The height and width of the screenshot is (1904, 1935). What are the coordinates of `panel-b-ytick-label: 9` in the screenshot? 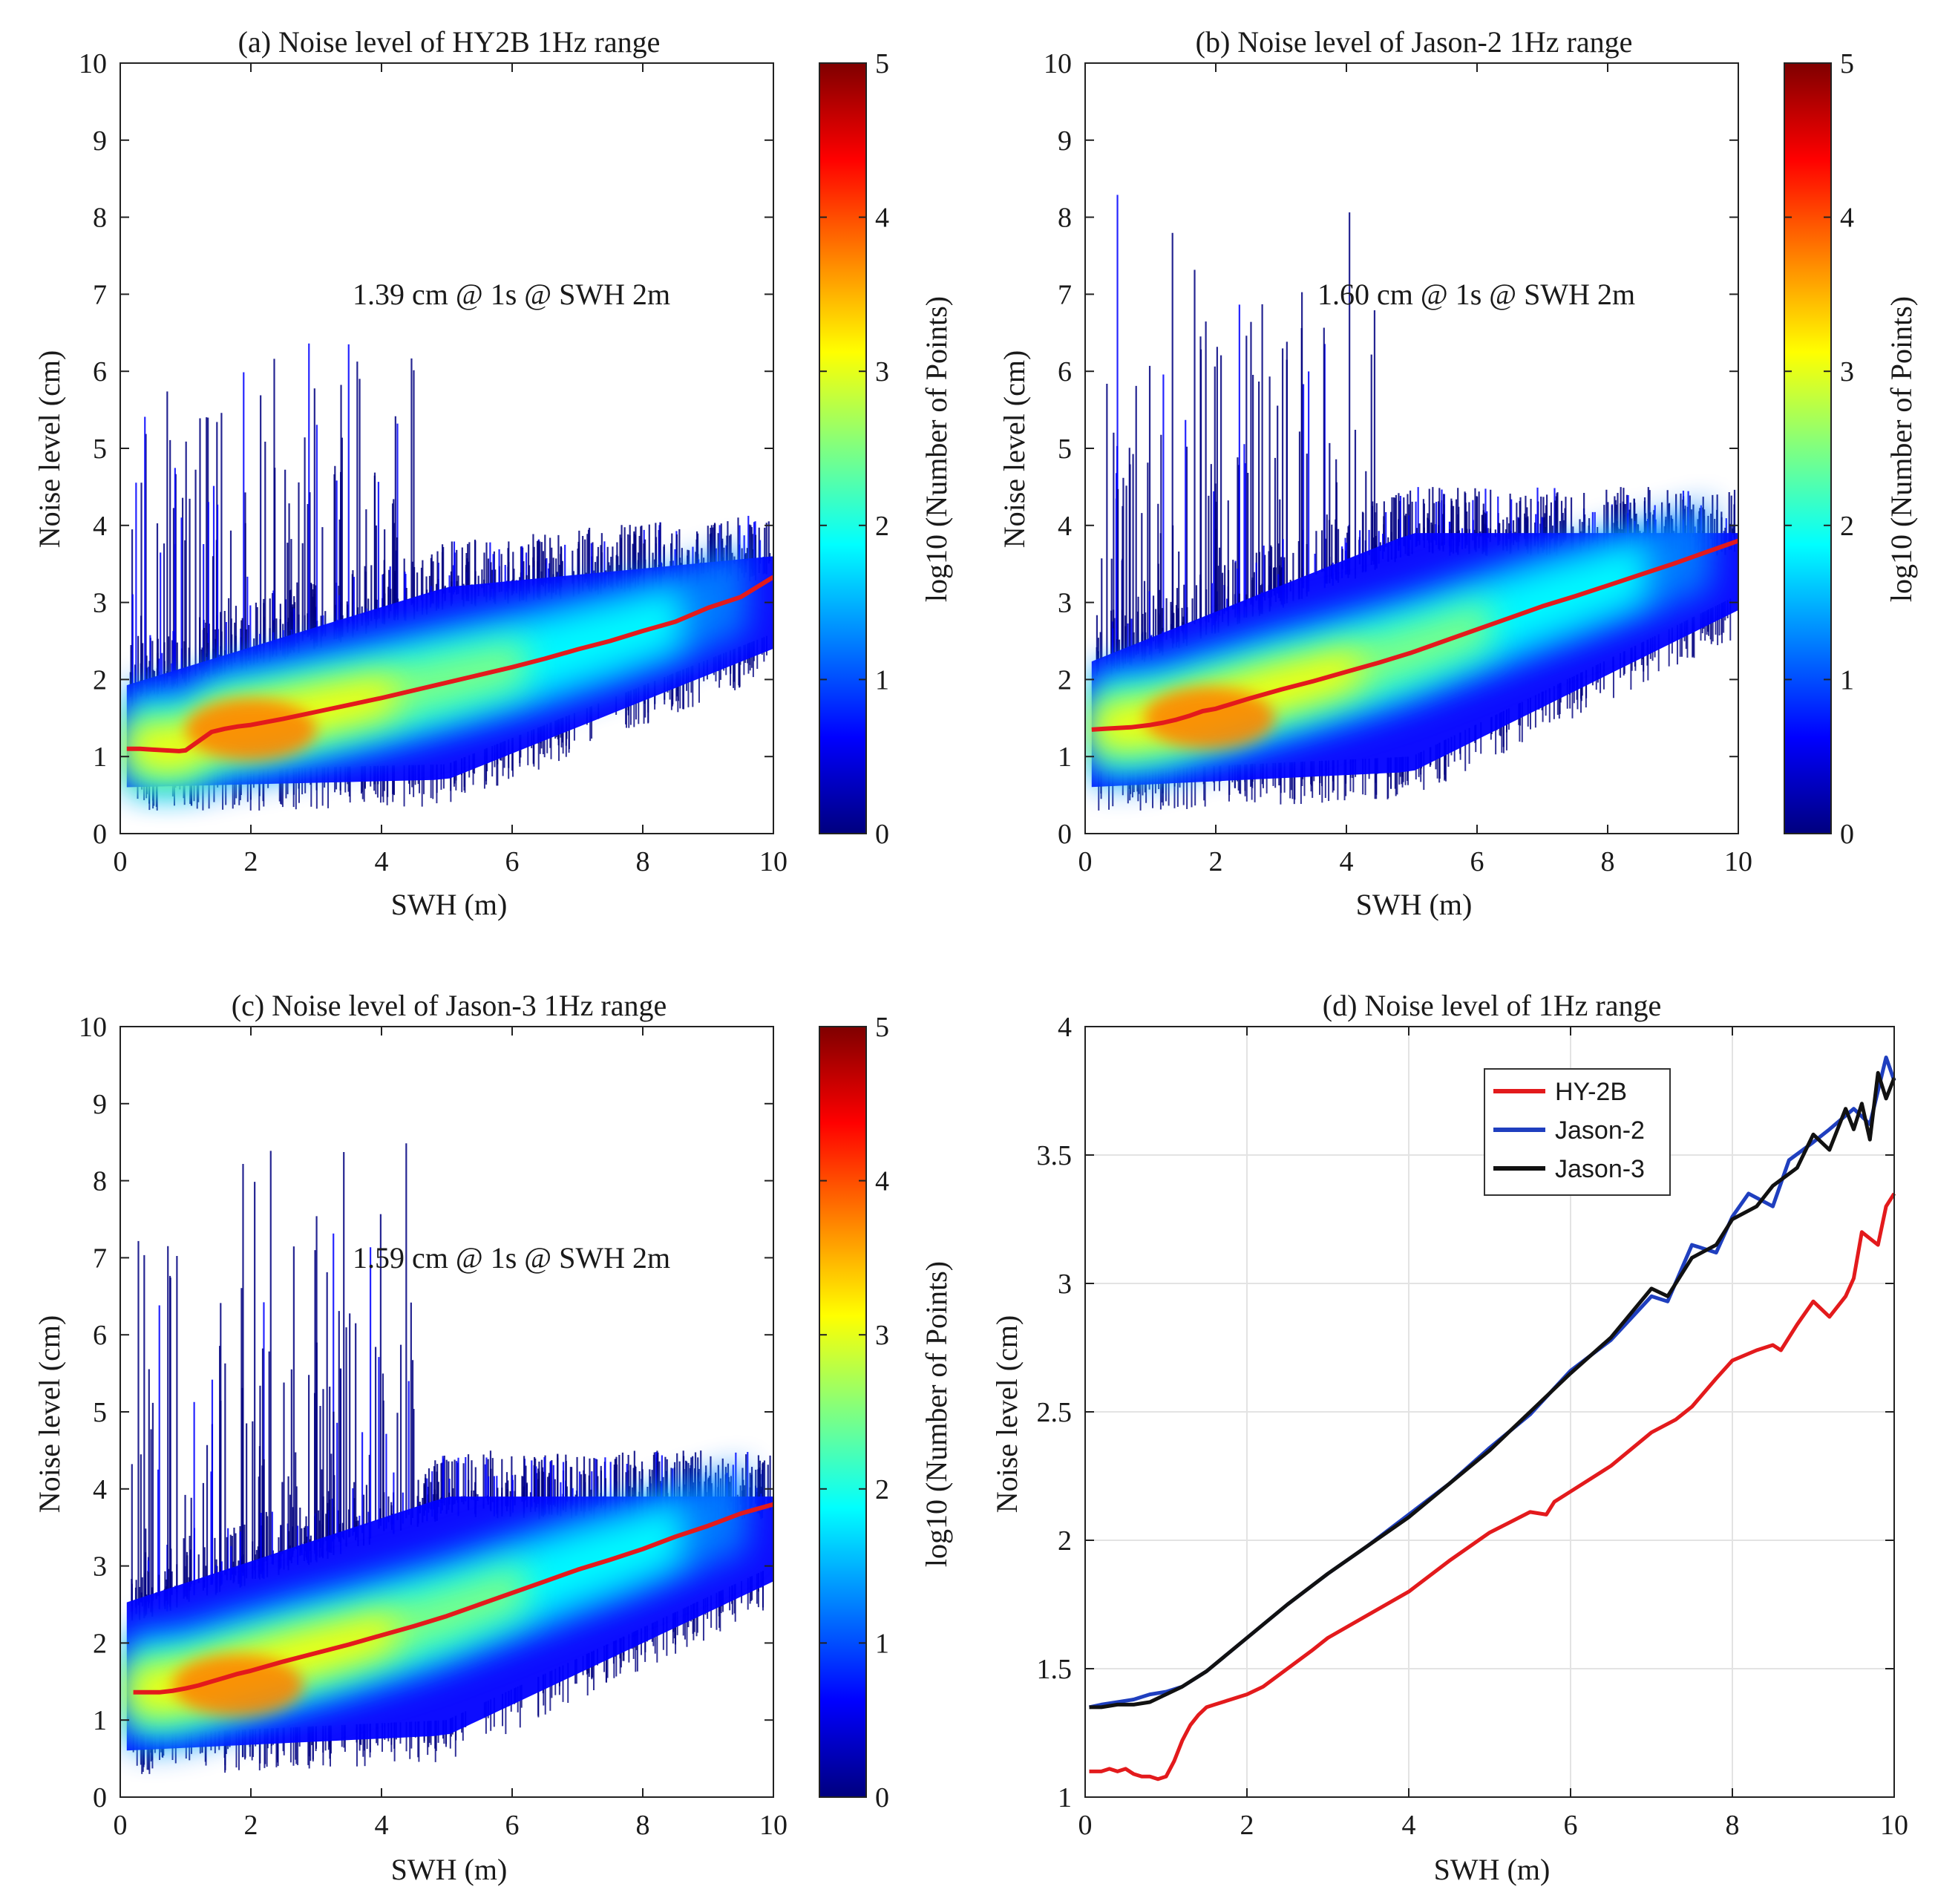 It's located at (1065, 141).